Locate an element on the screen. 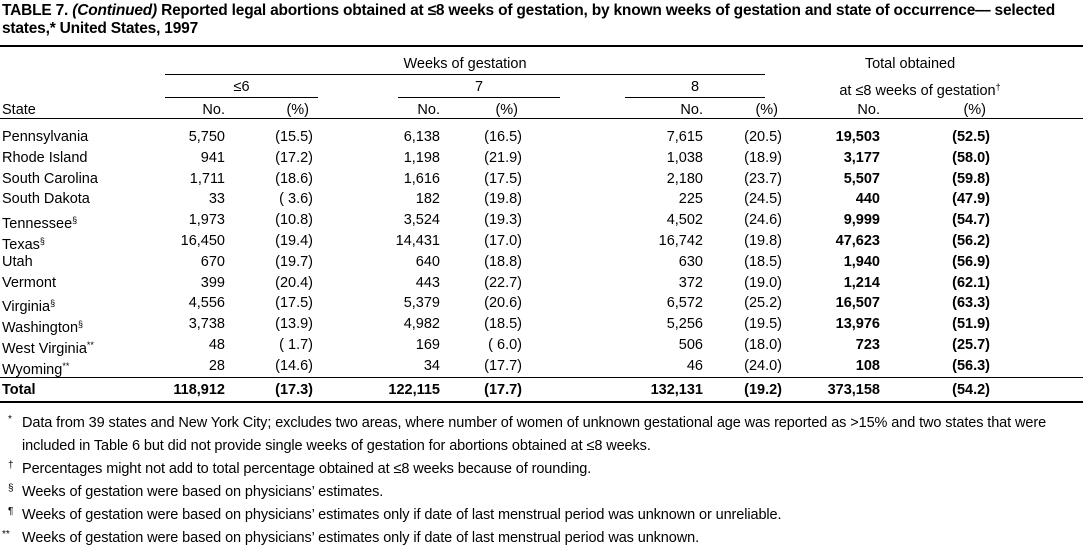 Image resolution: width=1083 pixels, height=546 pixels. percent-cell: (19.3) is located at coordinates (503, 220).